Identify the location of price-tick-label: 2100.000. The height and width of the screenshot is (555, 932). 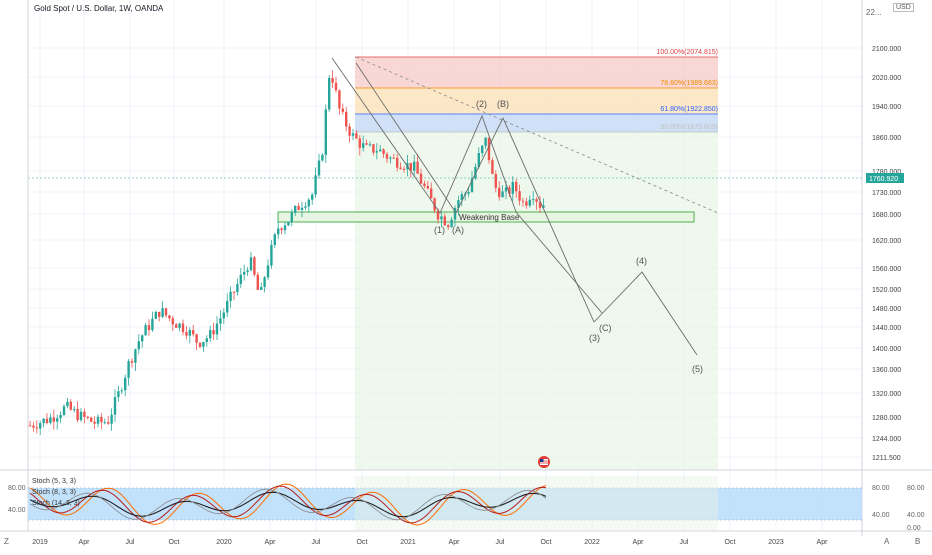
(886, 49).